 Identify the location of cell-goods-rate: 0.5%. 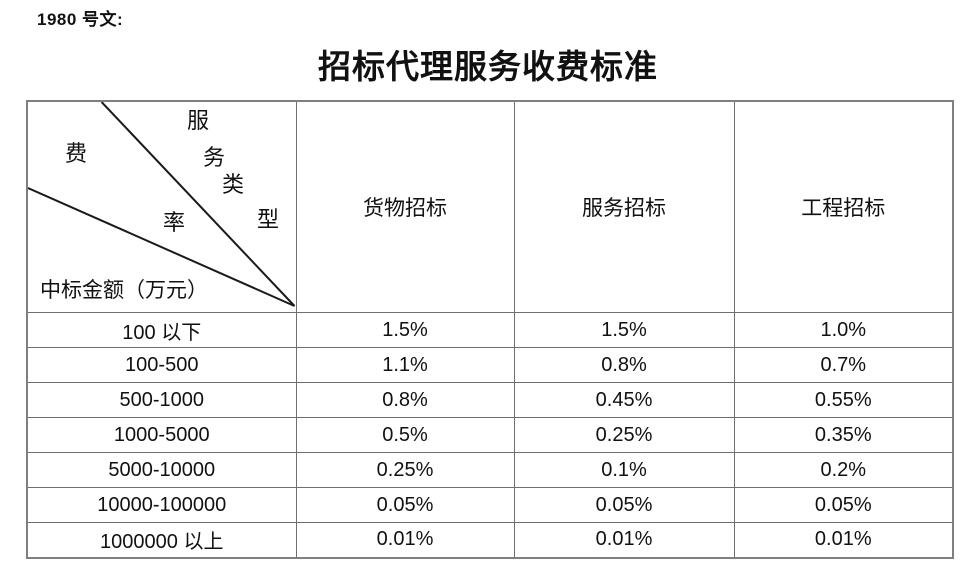
(405, 435).